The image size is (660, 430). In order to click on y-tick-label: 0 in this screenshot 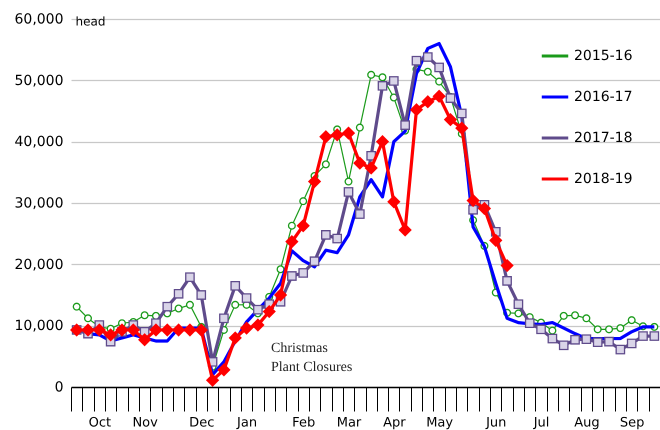, I will do `click(59, 388)`.